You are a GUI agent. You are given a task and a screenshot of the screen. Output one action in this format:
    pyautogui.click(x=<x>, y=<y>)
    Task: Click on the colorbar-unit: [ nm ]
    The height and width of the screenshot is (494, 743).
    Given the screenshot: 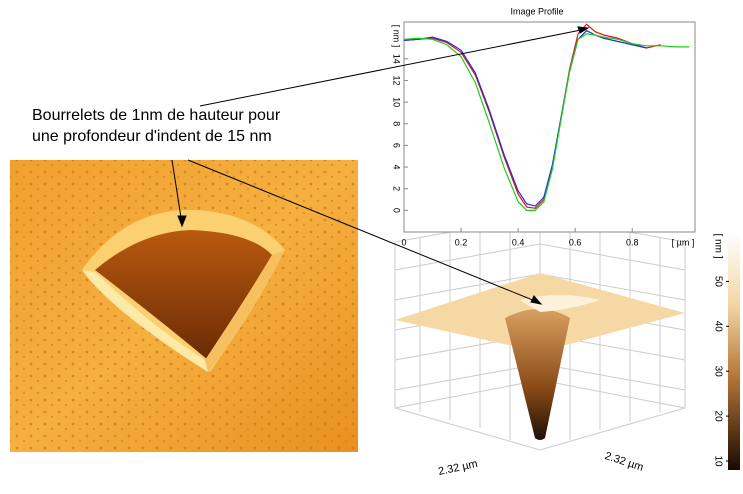 What is the action you would take?
    pyautogui.click(x=717, y=245)
    